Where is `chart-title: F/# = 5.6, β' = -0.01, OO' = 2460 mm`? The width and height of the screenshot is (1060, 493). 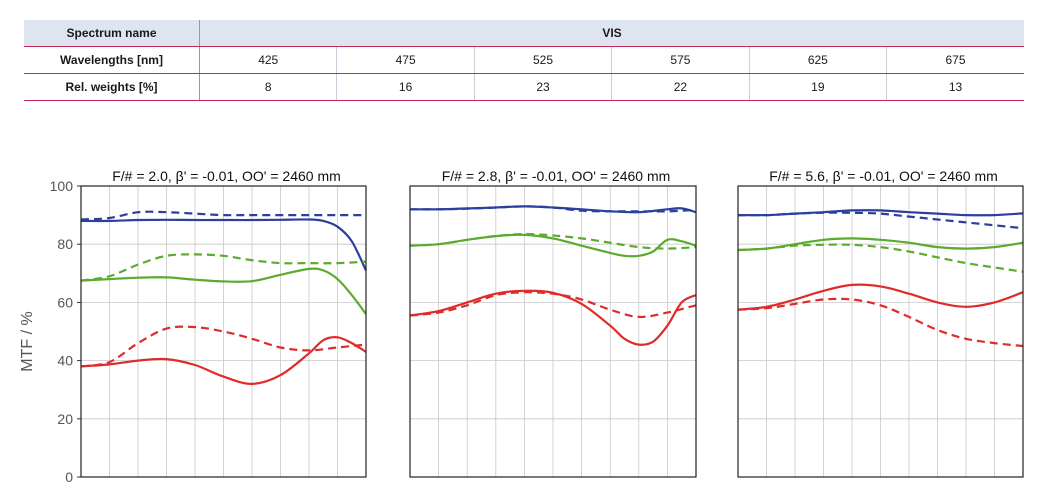 chart-title: F/# = 5.6, β' = -0.01, OO' = 2460 mm is located at coordinates (883, 176).